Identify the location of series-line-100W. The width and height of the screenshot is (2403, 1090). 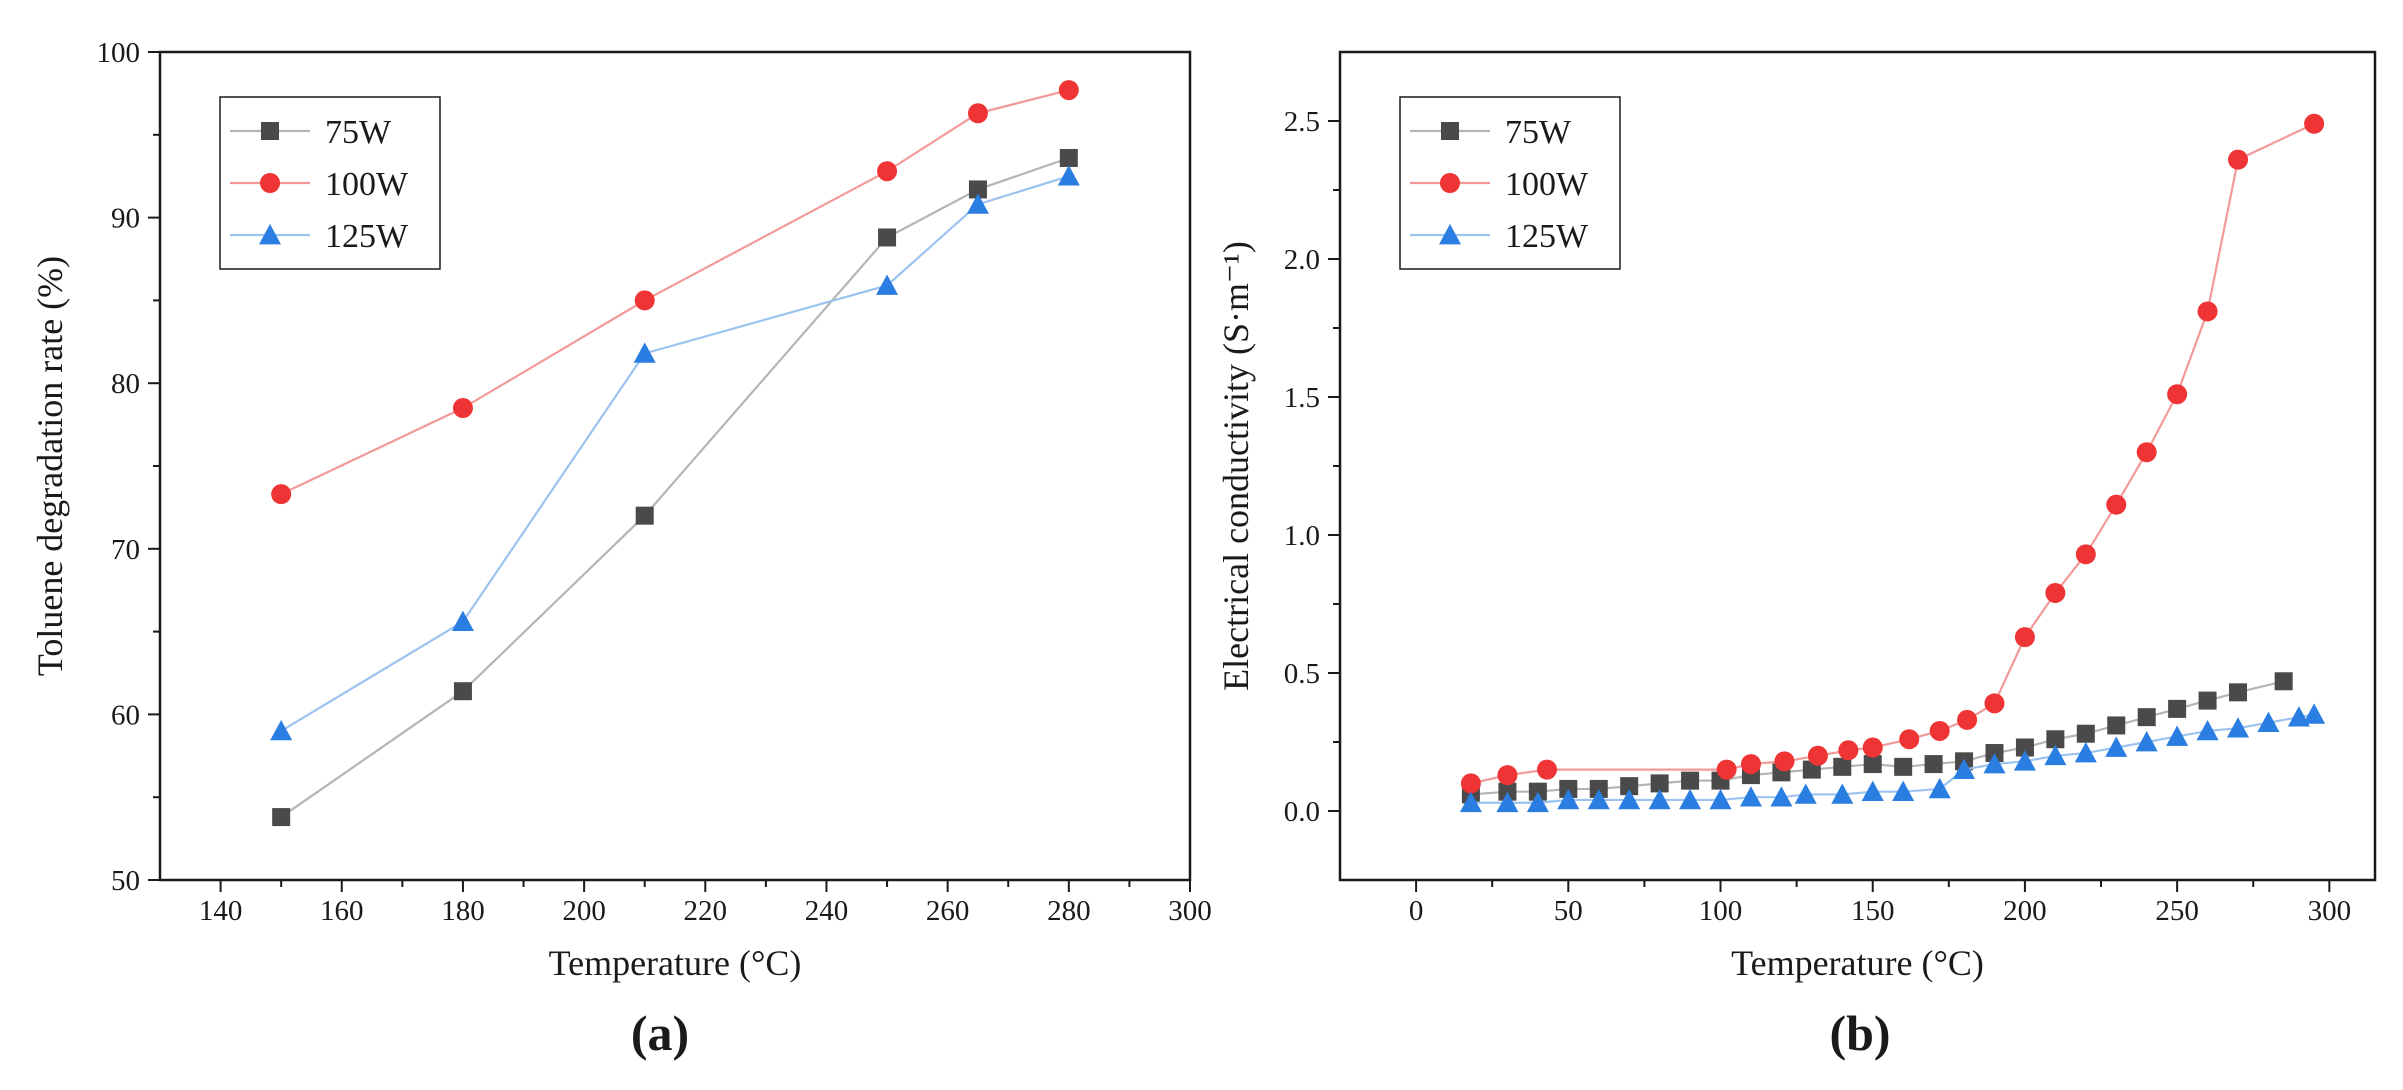
(675, 292).